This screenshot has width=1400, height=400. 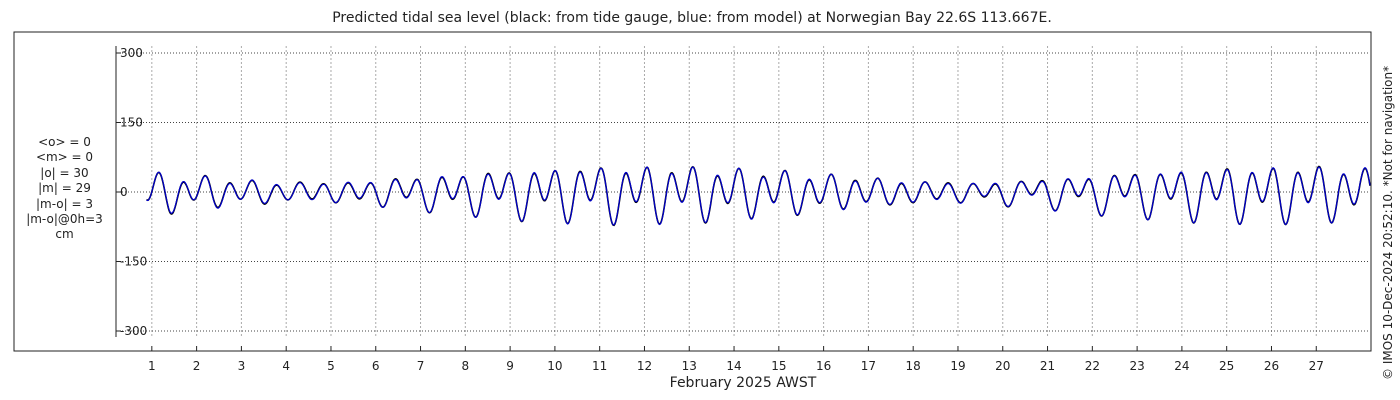 I want to click on y-tick-label: 0, so click(x=124, y=192).